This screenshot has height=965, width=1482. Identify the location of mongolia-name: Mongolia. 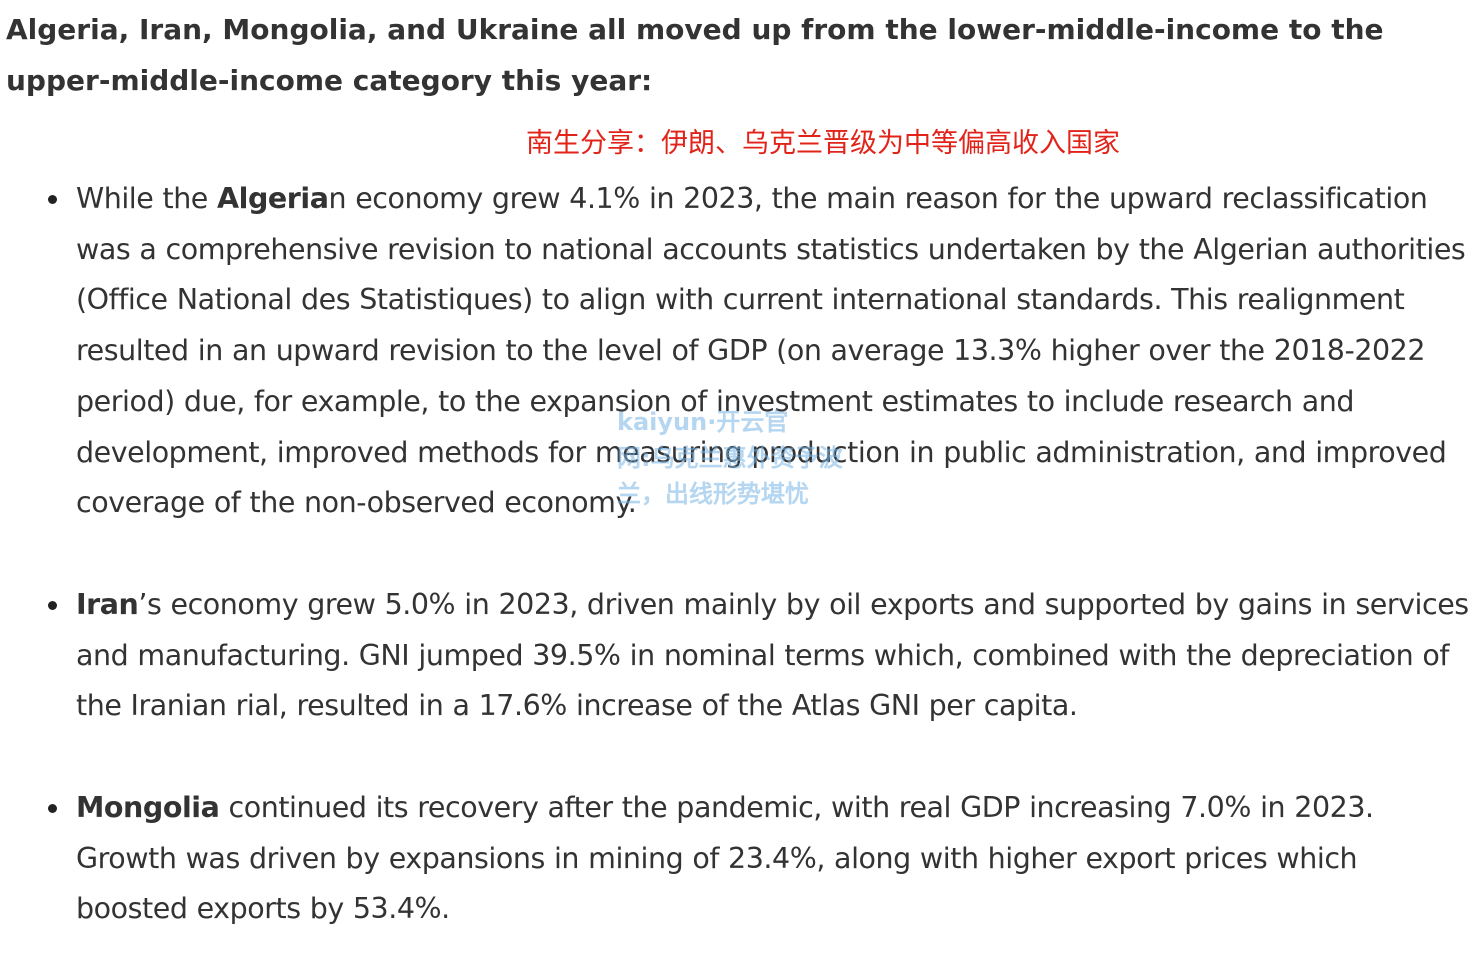
(148, 808).